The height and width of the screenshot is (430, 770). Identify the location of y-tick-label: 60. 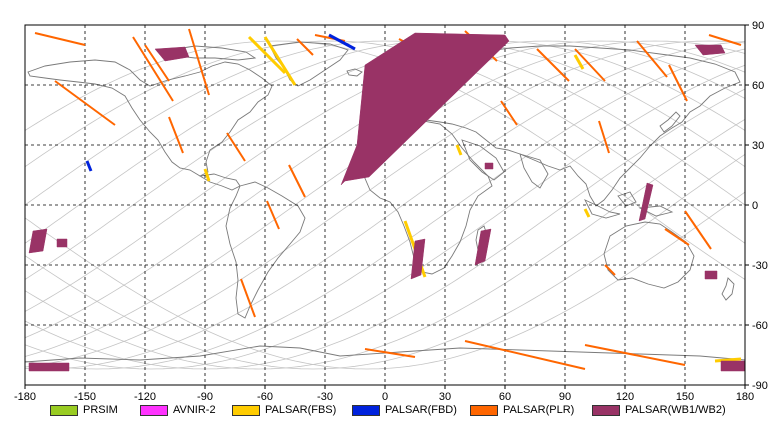
(758, 86).